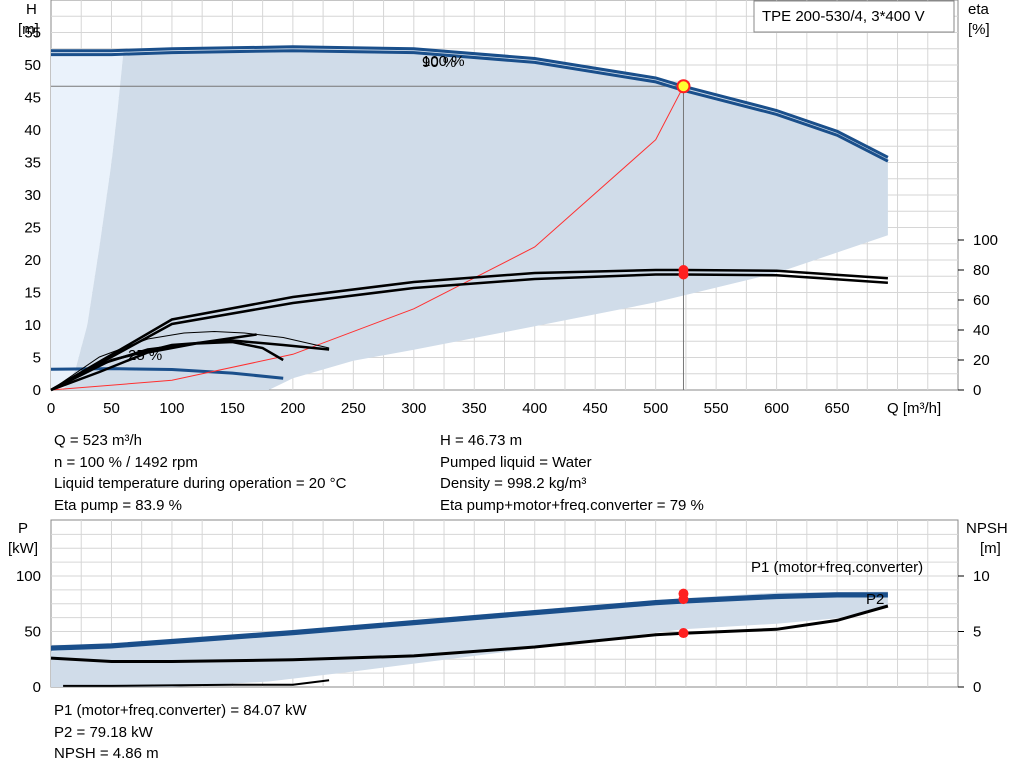 This screenshot has width=1024, height=781. I want to click on duty-point-marker, so click(683, 86).